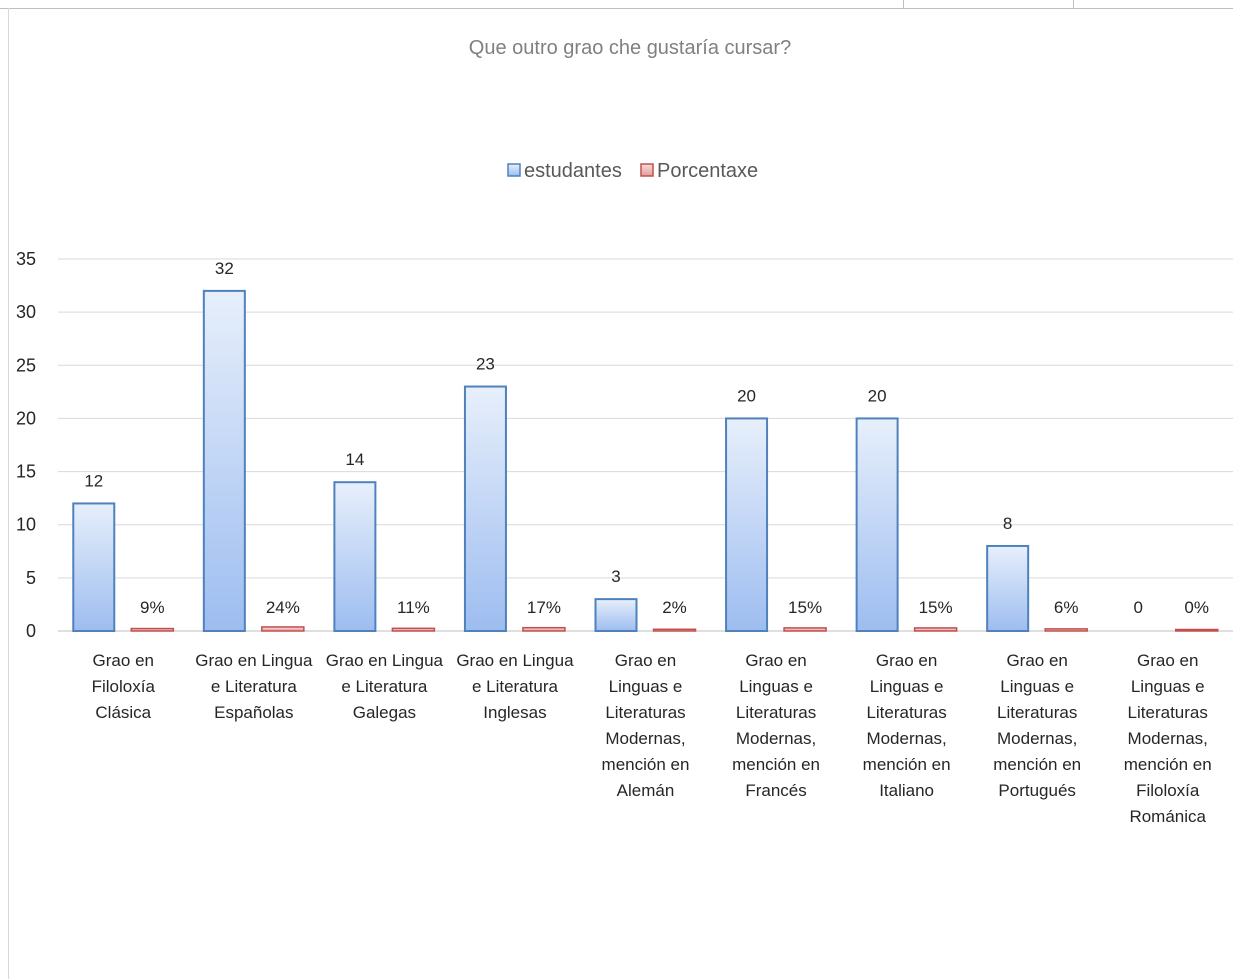 The width and height of the screenshot is (1233, 979). I want to click on x-category-label: Filoloxía, so click(124, 686).